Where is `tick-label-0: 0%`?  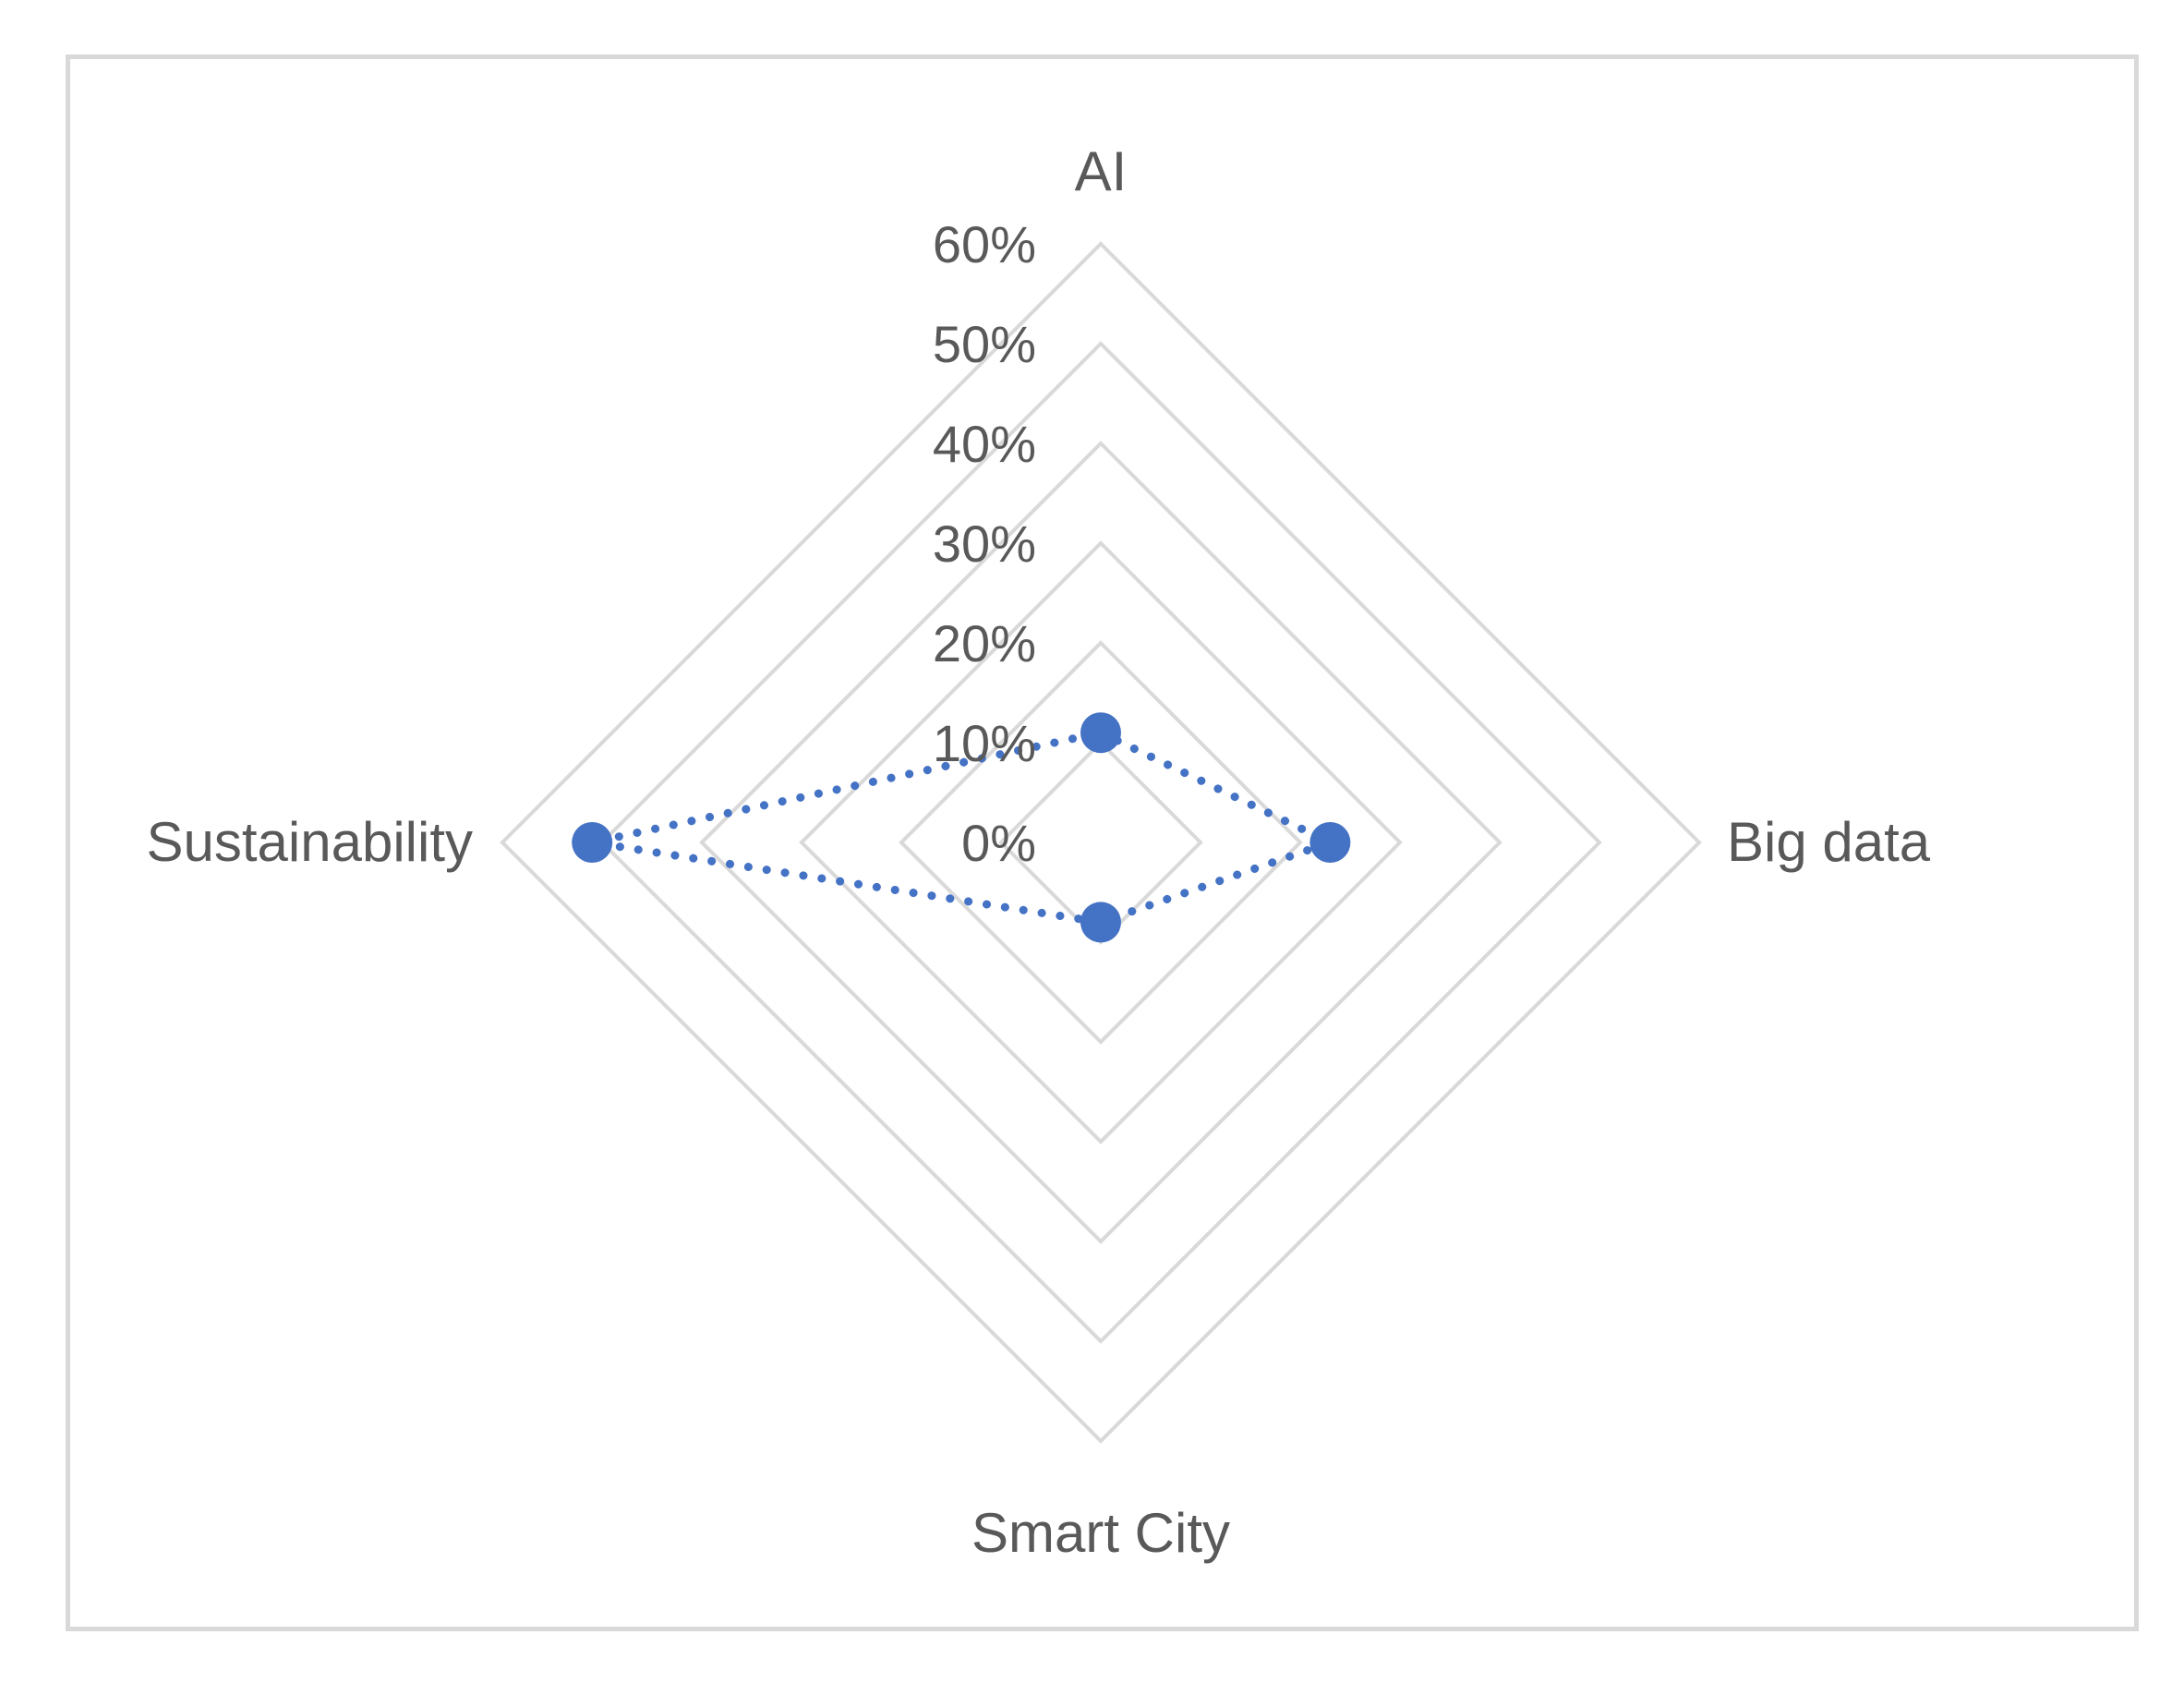 tick-label-0: 0% is located at coordinates (998, 843).